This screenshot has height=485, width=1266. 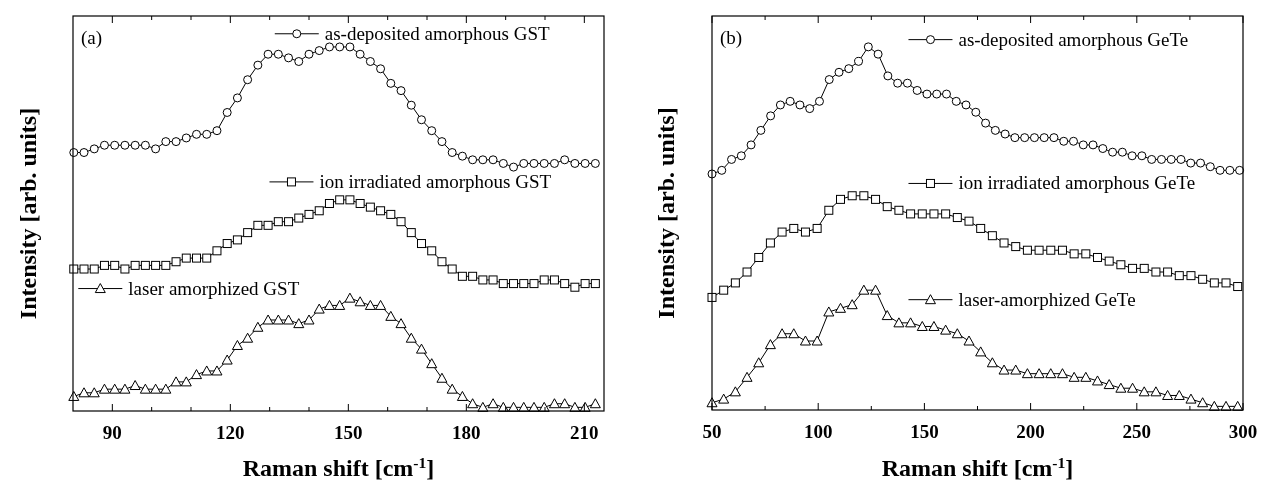 I want to click on x-axis-title: Raman shift [cm$^{-1}$], so click(x=977, y=467).